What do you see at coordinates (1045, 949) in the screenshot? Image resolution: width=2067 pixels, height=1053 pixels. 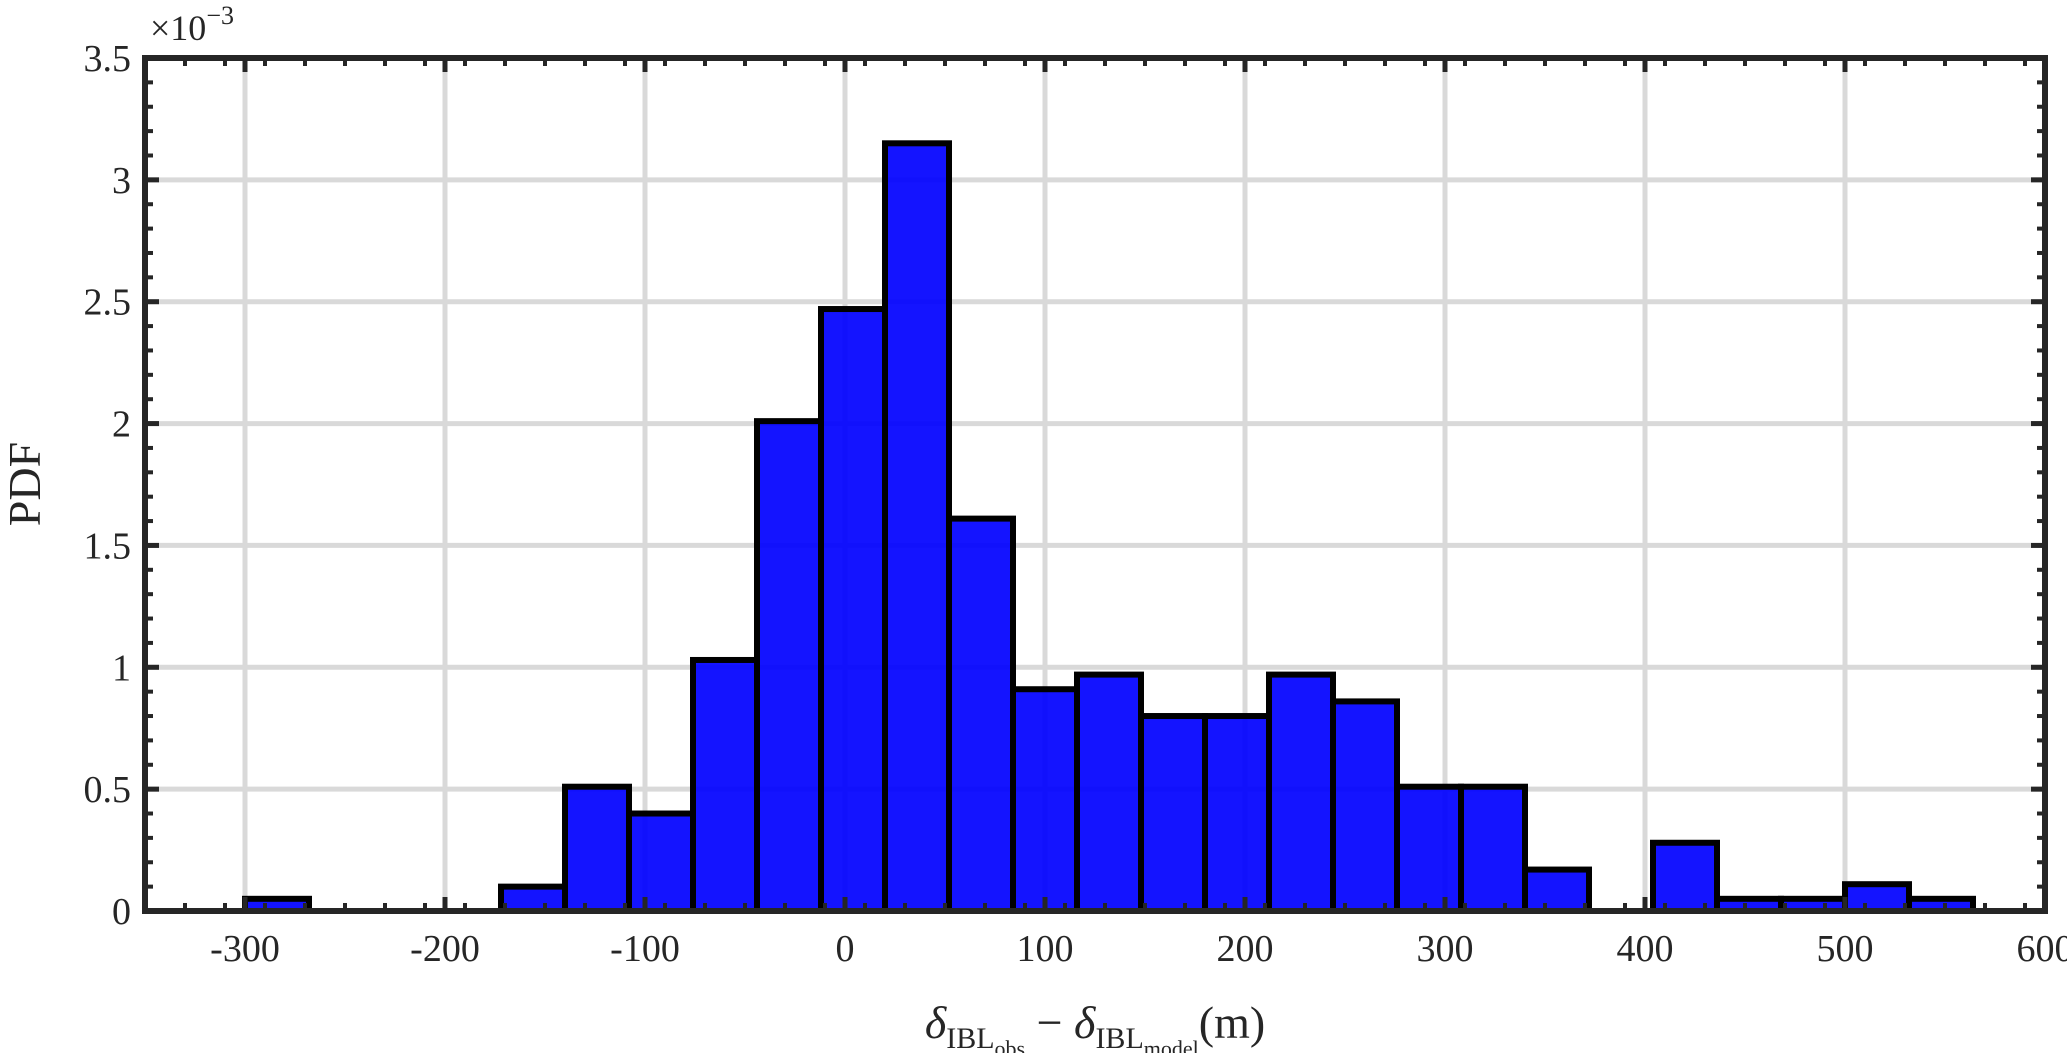 I see `x-tick-label: 100` at bounding box center [1045, 949].